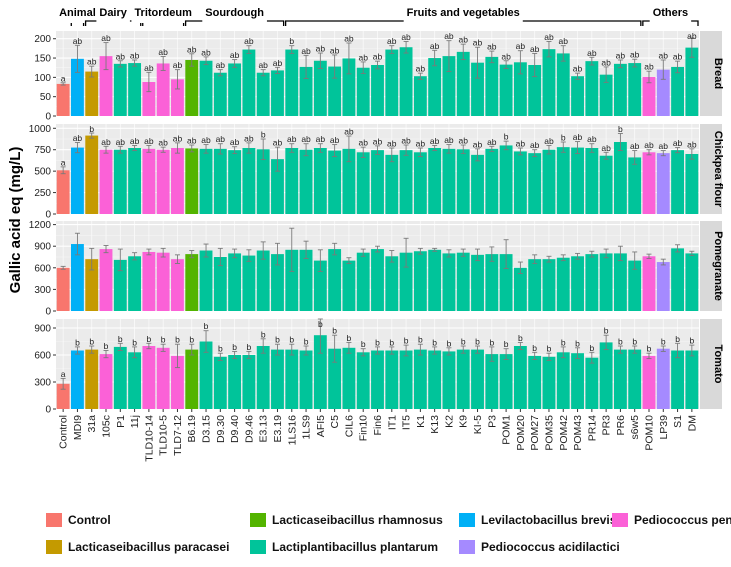  Describe the element at coordinates (449, 380) in the screenshot. I see `bar-tomato-K2` at that location.